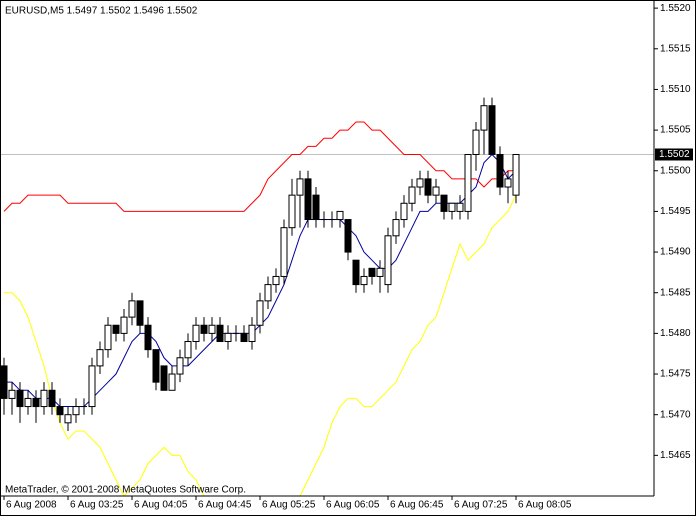 The height and width of the screenshot is (516, 696). Describe the element at coordinates (675, 455) in the screenshot. I see `y-tick-label: 1.5465` at that location.